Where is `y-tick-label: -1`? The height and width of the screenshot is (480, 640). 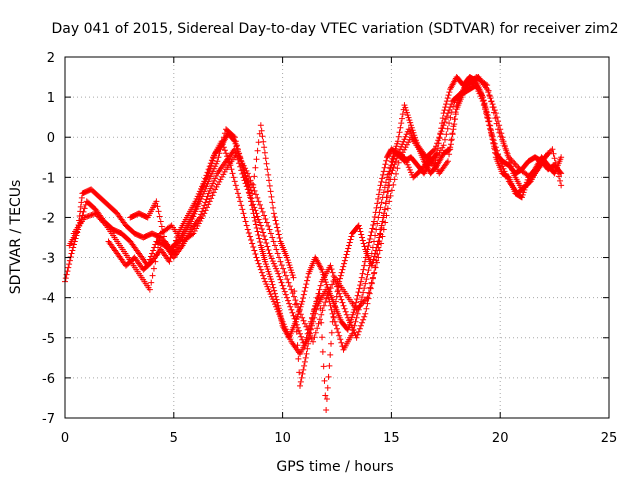 y-tick-label: -1 is located at coordinates (48, 178).